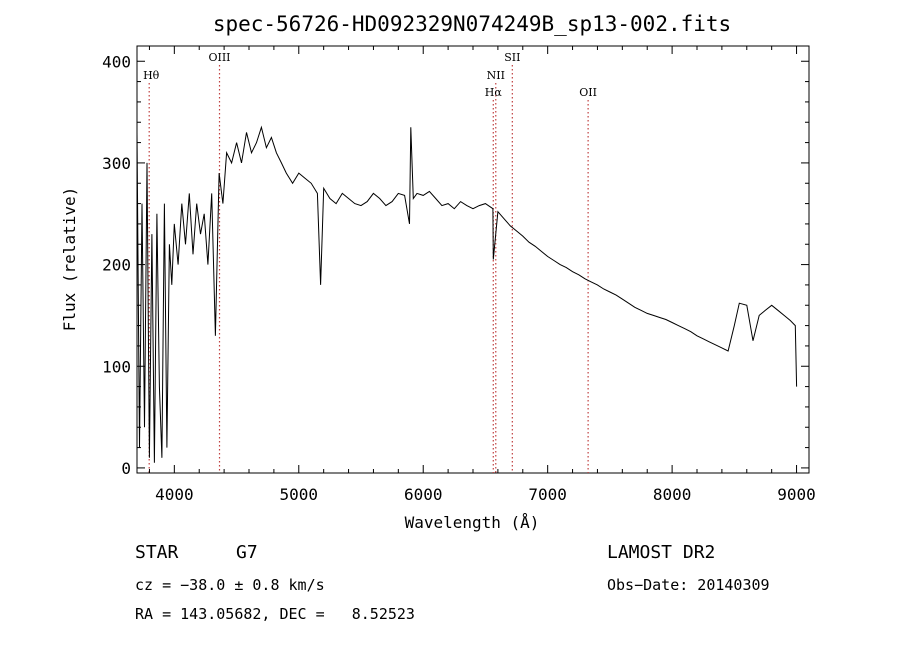  What do you see at coordinates (796, 494) in the screenshot?
I see `x-tick-label: 9000` at bounding box center [796, 494].